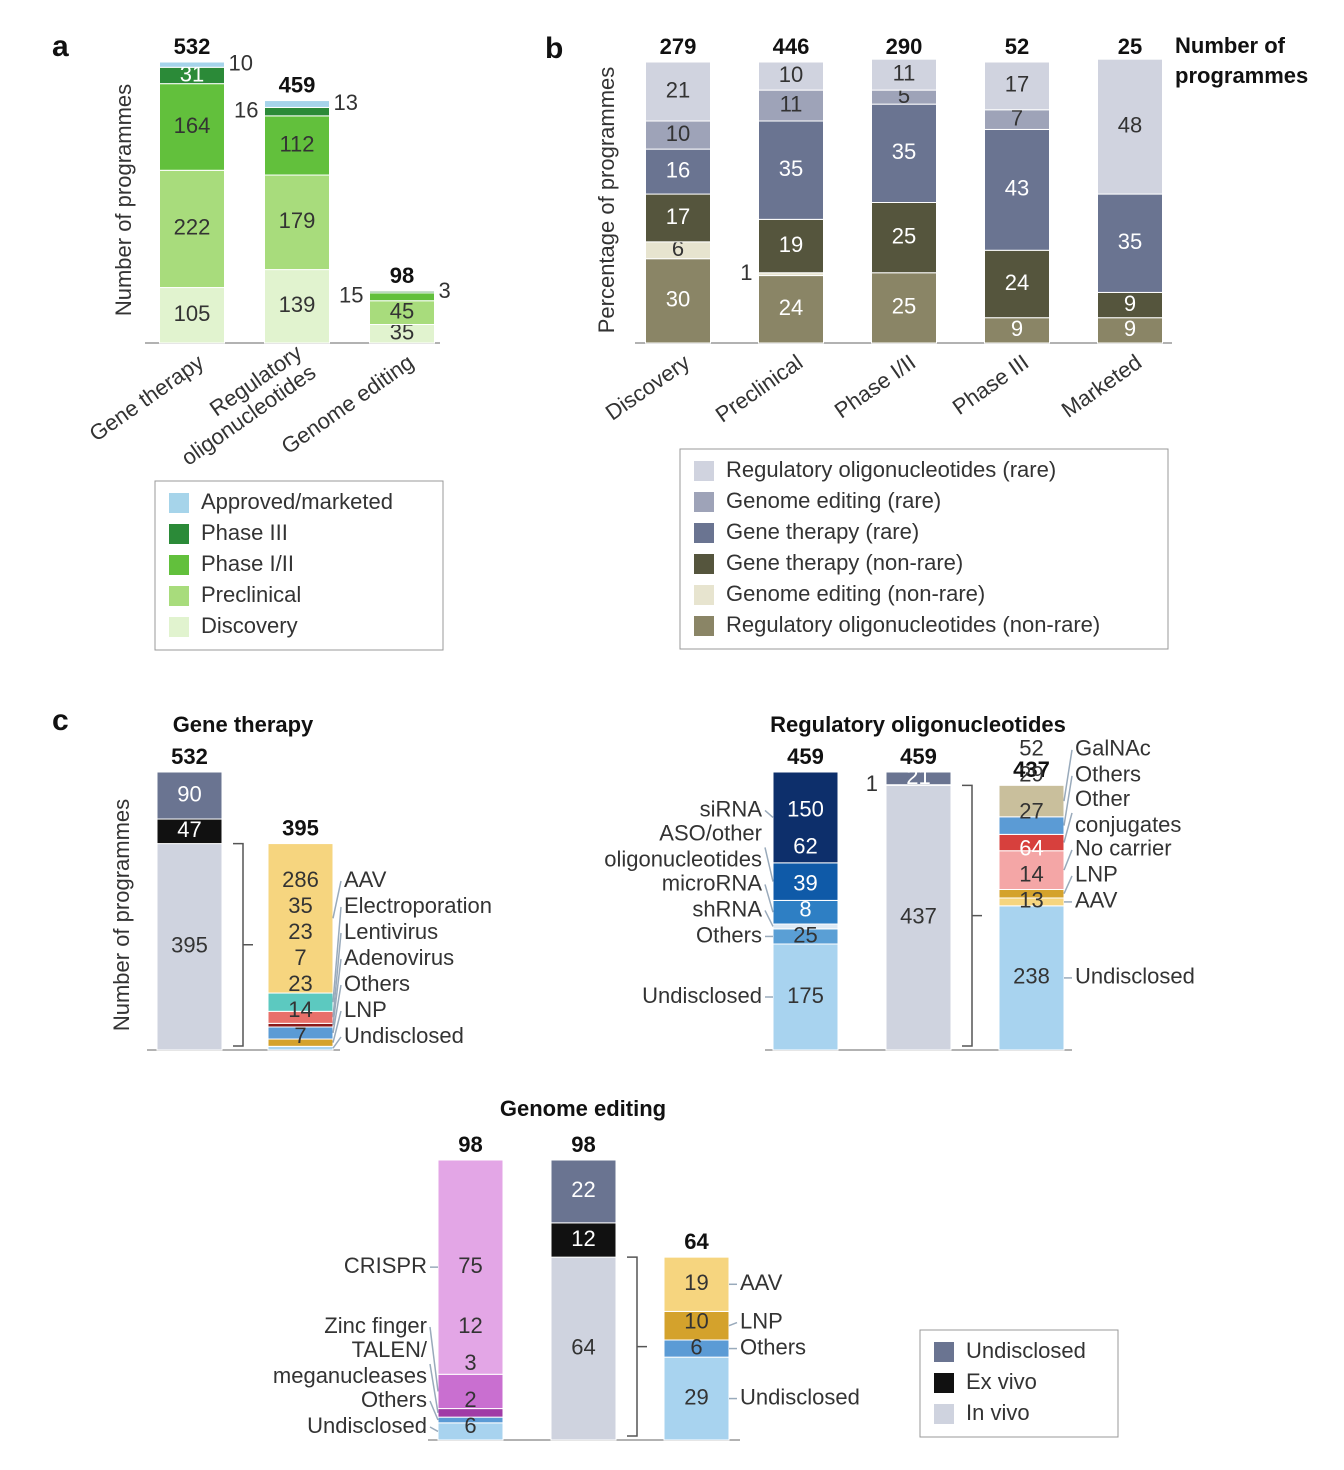 The width and height of the screenshot is (1344, 1470). What do you see at coordinates (300, 957) in the screenshot?
I see `value-label: 7` at bounding box center [300, 957].